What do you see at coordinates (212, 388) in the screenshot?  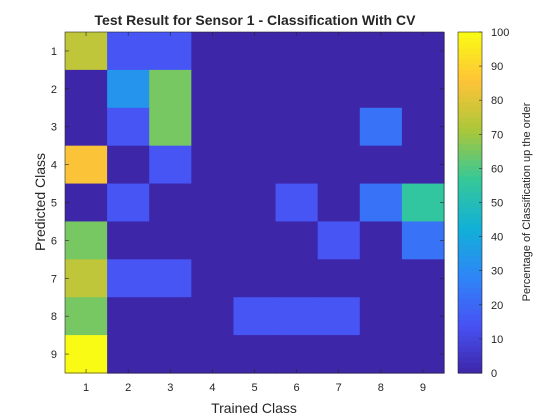 I see `x-tick-label: 4` at bounding box center [212, 388].